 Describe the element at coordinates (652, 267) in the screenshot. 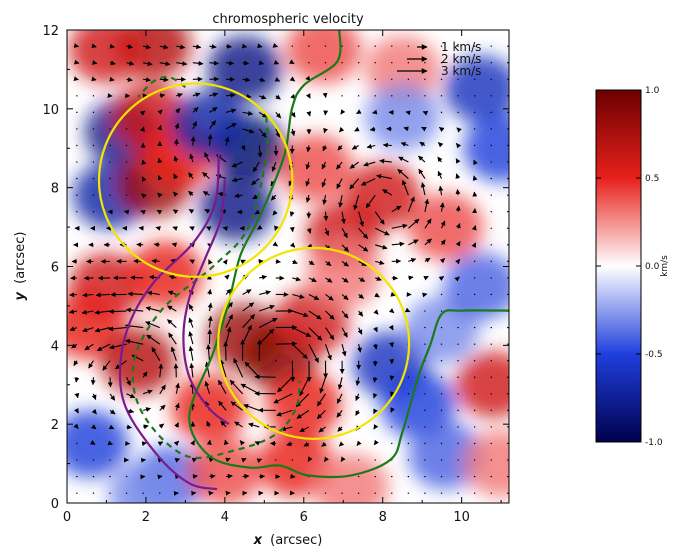

I see `colorbar-tick-label: 0.0` at that location.